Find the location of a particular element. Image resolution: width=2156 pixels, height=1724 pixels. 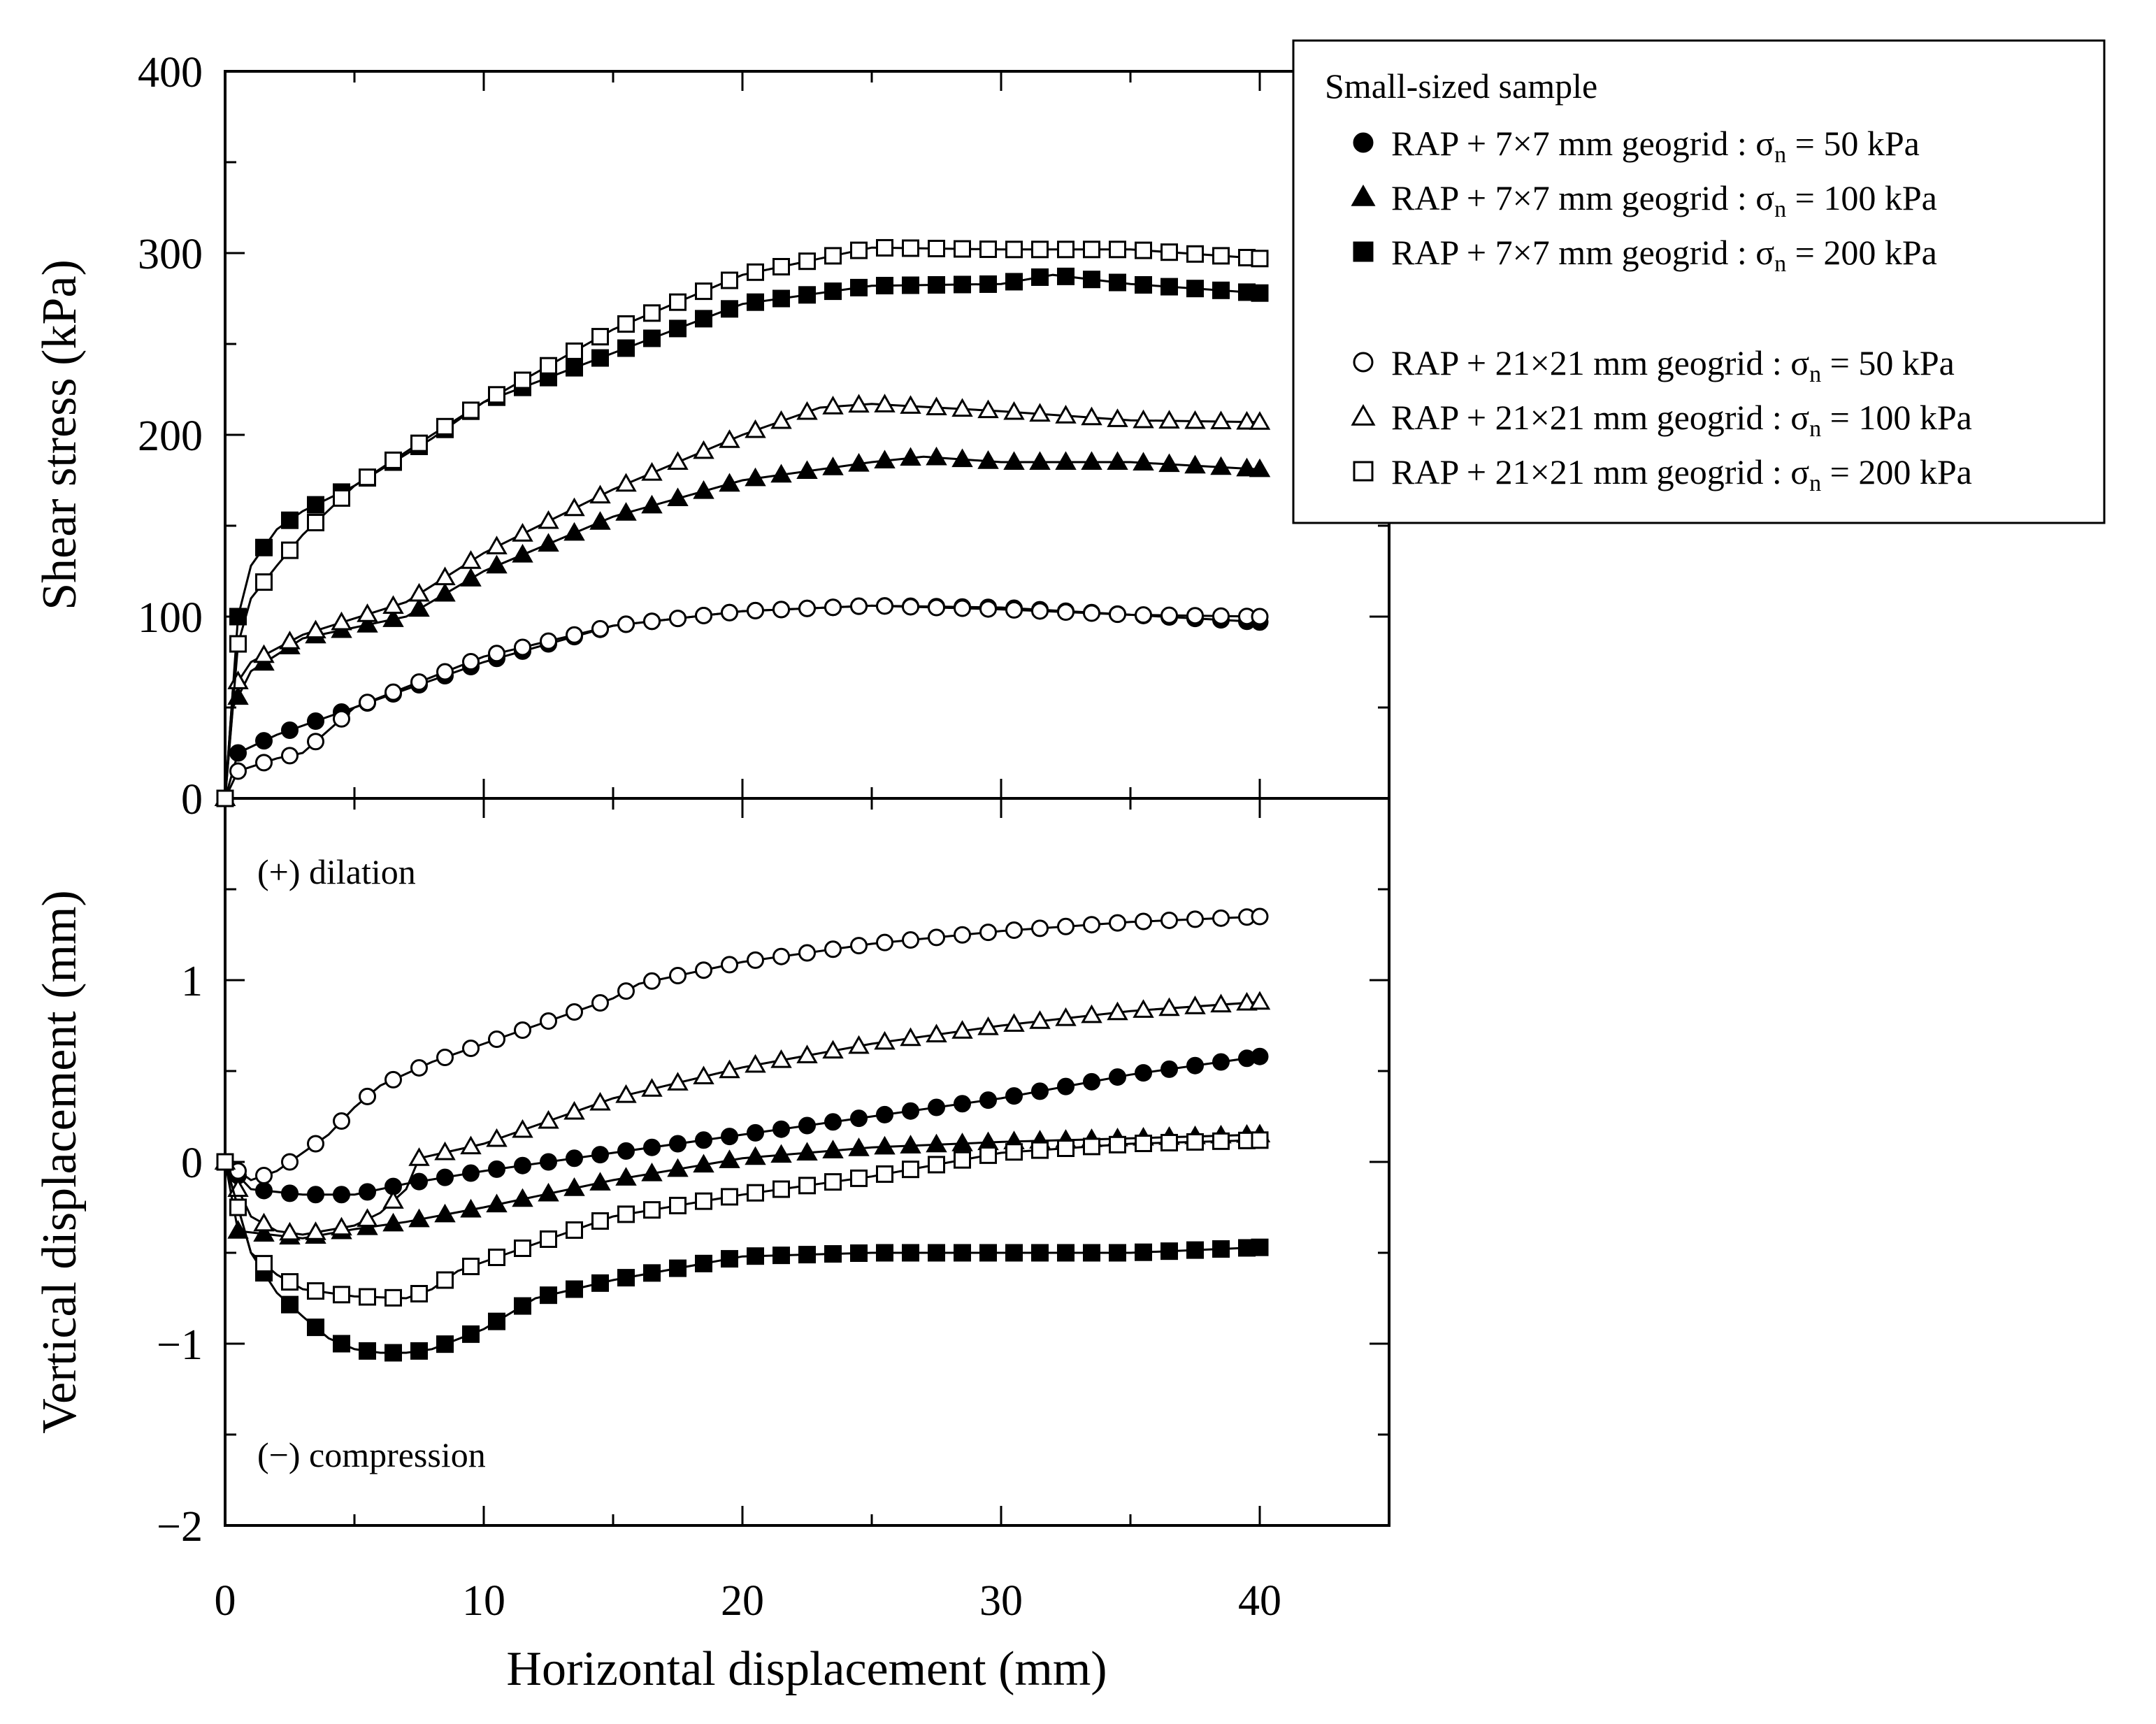

series-s21_50-vertical is located at coordinates (742, 1045).